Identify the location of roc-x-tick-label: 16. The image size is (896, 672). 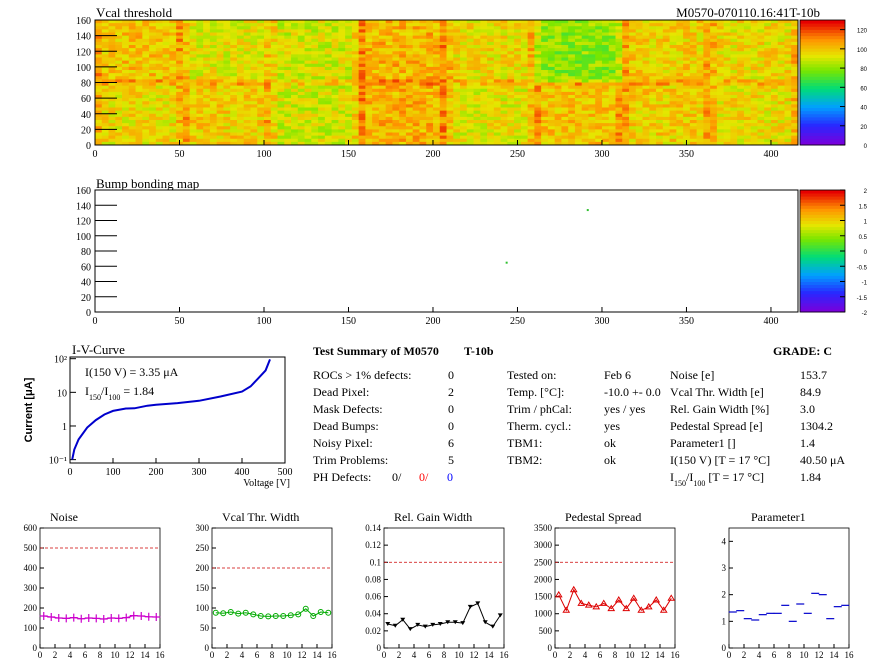
(505, 655).